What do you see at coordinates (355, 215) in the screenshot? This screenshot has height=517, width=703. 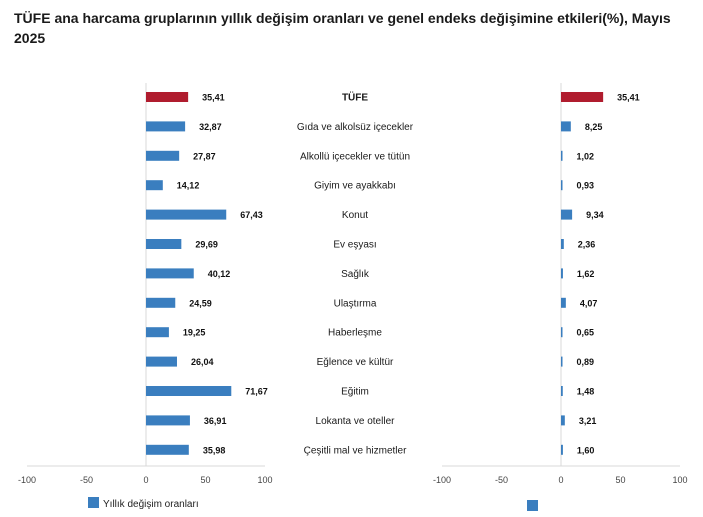 I see `category-label: Konut` at bounding box center [355, 215].